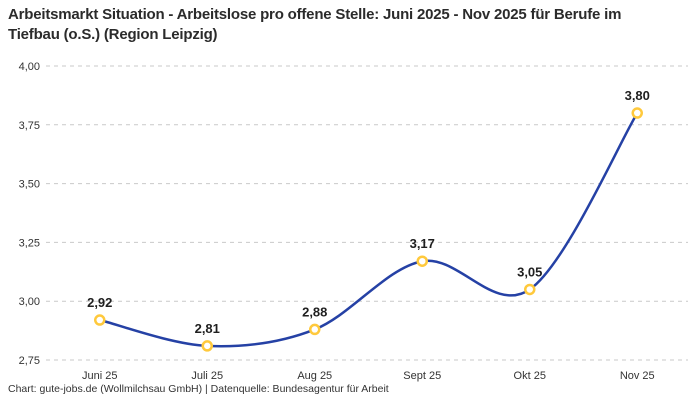  I want to click on x-tick-label: Okt 25, so click(530, 376).